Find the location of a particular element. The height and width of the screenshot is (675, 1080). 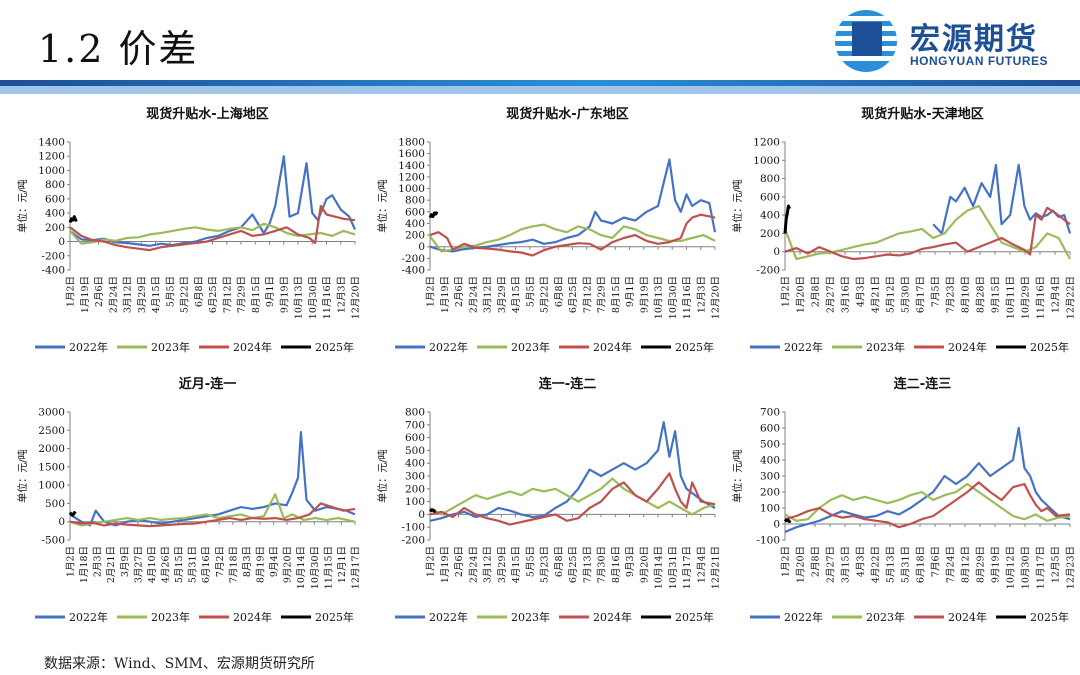

x-tick-label: 12月20日 is located at coordinates (356, 297).